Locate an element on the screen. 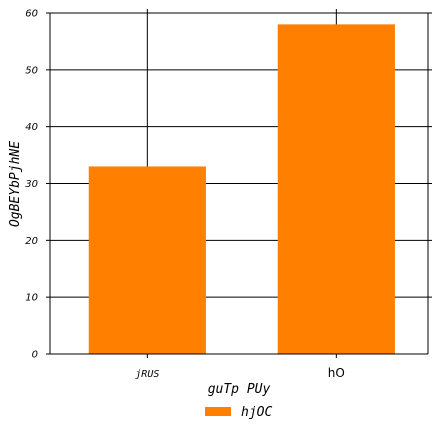 This screenshot has height=440, width=440. y-tick-label: 20 is located at coordinates (31, 241).